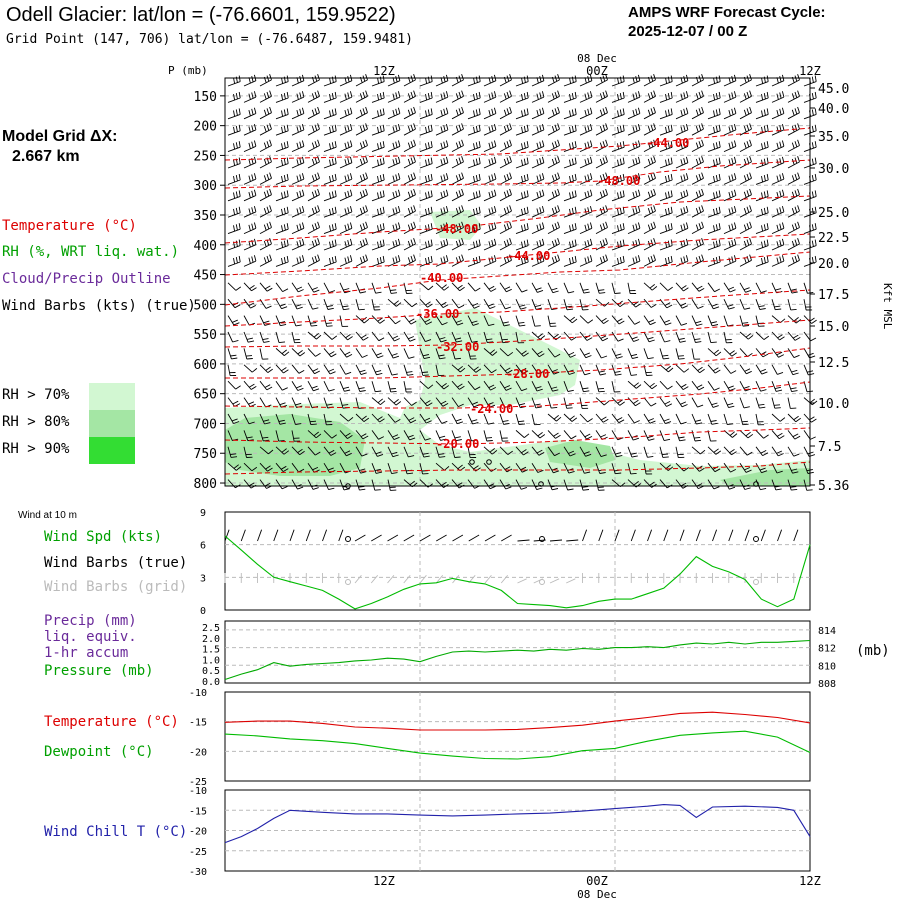 The height and width of the screenshot is (900, 900). Describe the element at coordinates (580, 454) in the screenshot. I see `rh80-region-right` at that location.